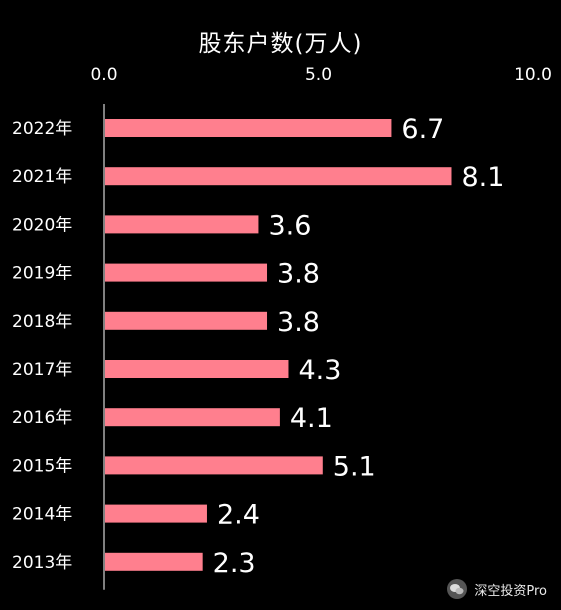  What do you see at coordinates (533, 75) in the screenshot?
I see `x-tick-label: 10.0` at bounding box center [533, 75].